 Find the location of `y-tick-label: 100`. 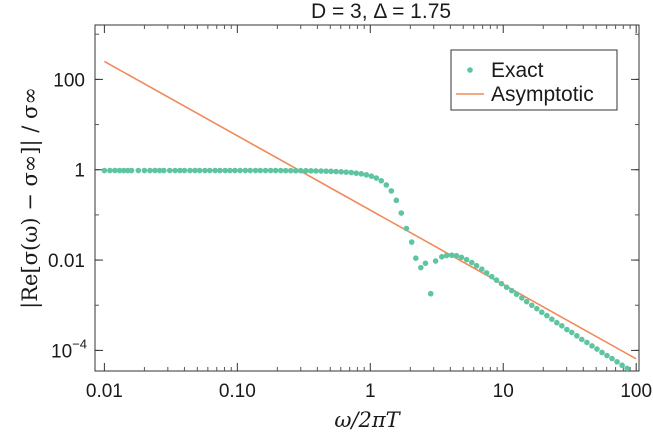

y-tick-label: 100 is located at coordinates (69, 80).